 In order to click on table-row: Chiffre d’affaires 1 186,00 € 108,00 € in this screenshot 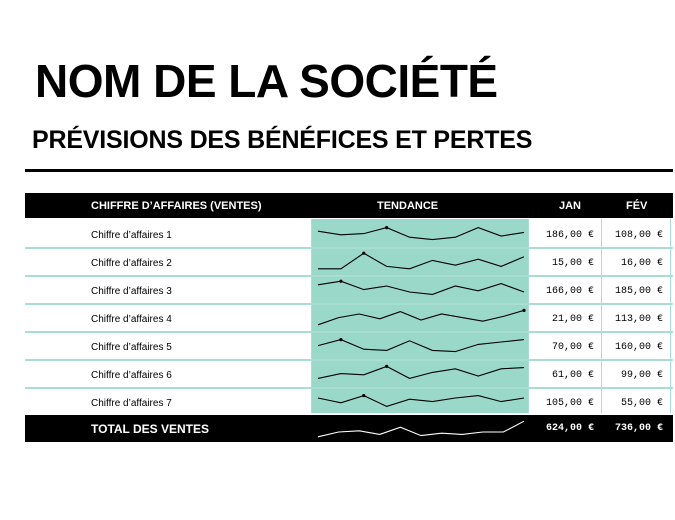, I will do `click(349, 235)`.